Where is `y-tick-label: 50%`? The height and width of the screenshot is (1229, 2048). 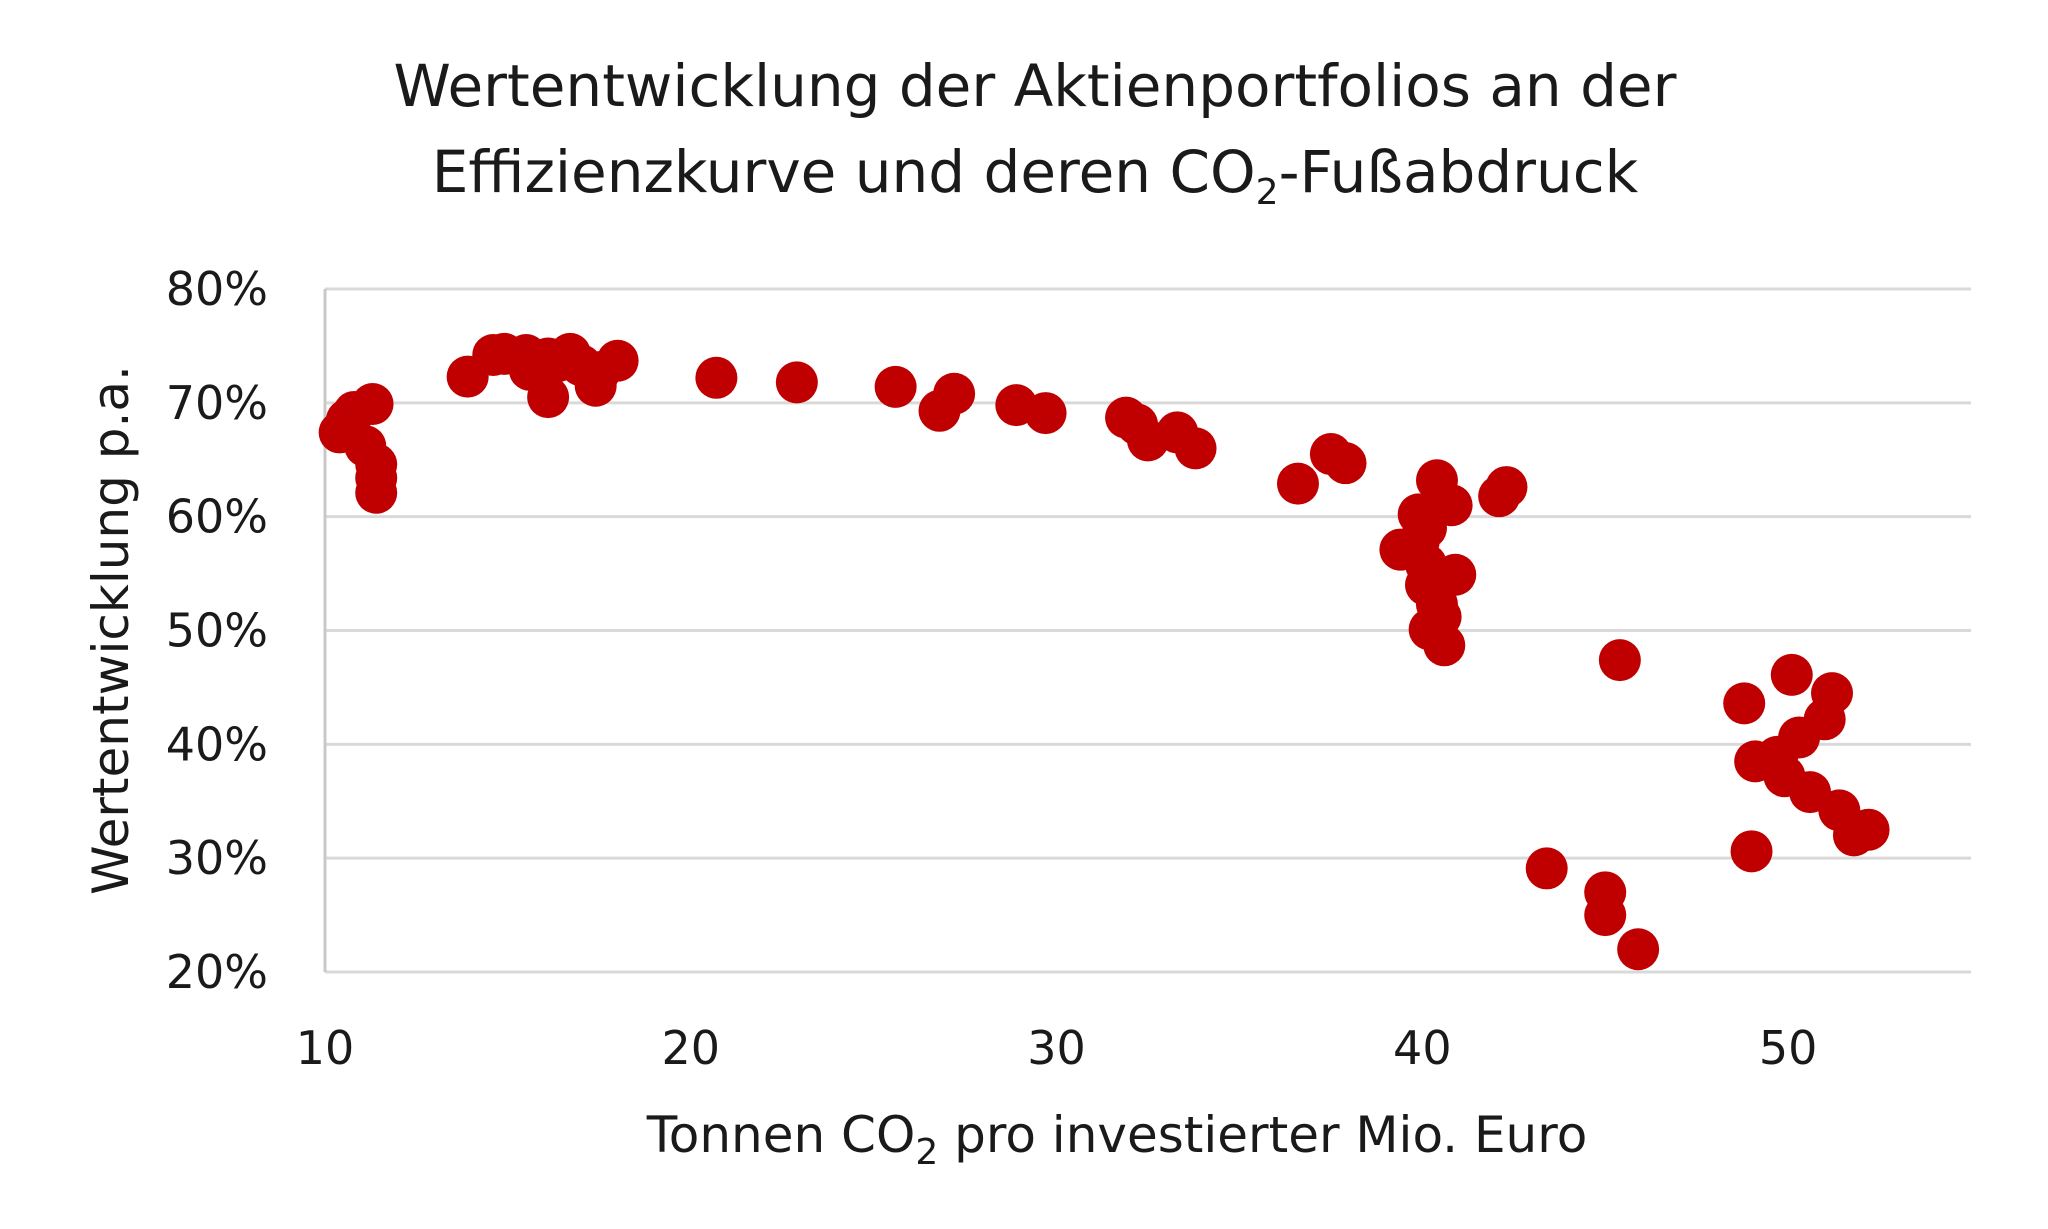
y-tick-label: 50% is located at coordinates (217, 631).